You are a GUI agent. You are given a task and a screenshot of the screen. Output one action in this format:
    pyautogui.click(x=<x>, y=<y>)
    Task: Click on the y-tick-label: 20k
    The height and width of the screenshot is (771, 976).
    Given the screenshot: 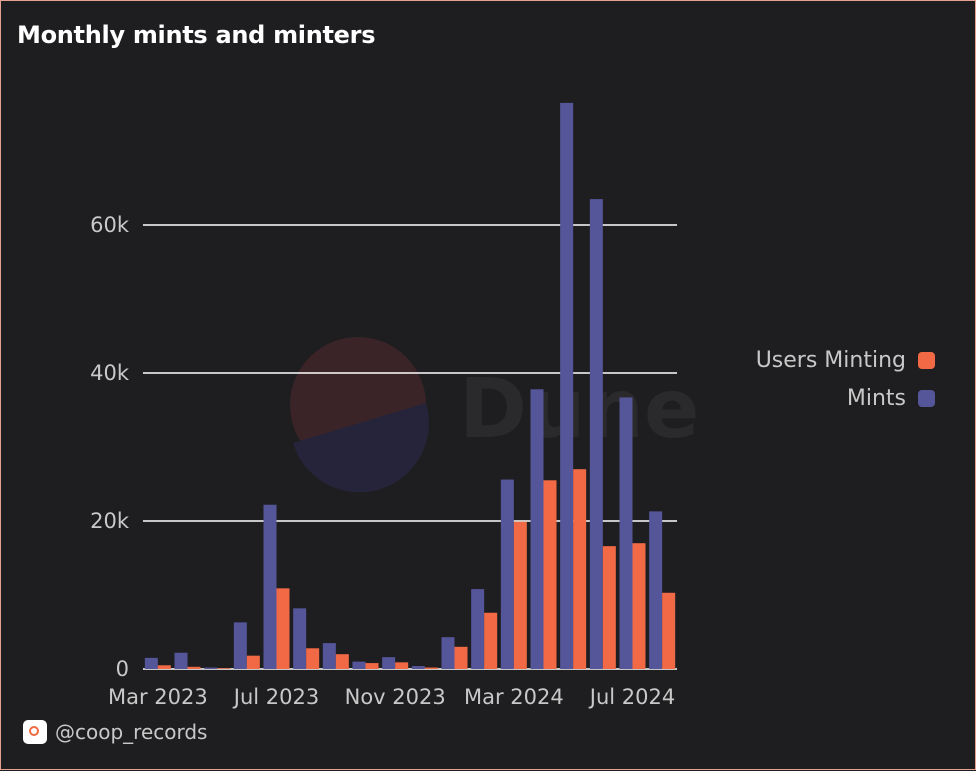 What is the action you would take?
    pyautogui.click(x=110, y=521)
    